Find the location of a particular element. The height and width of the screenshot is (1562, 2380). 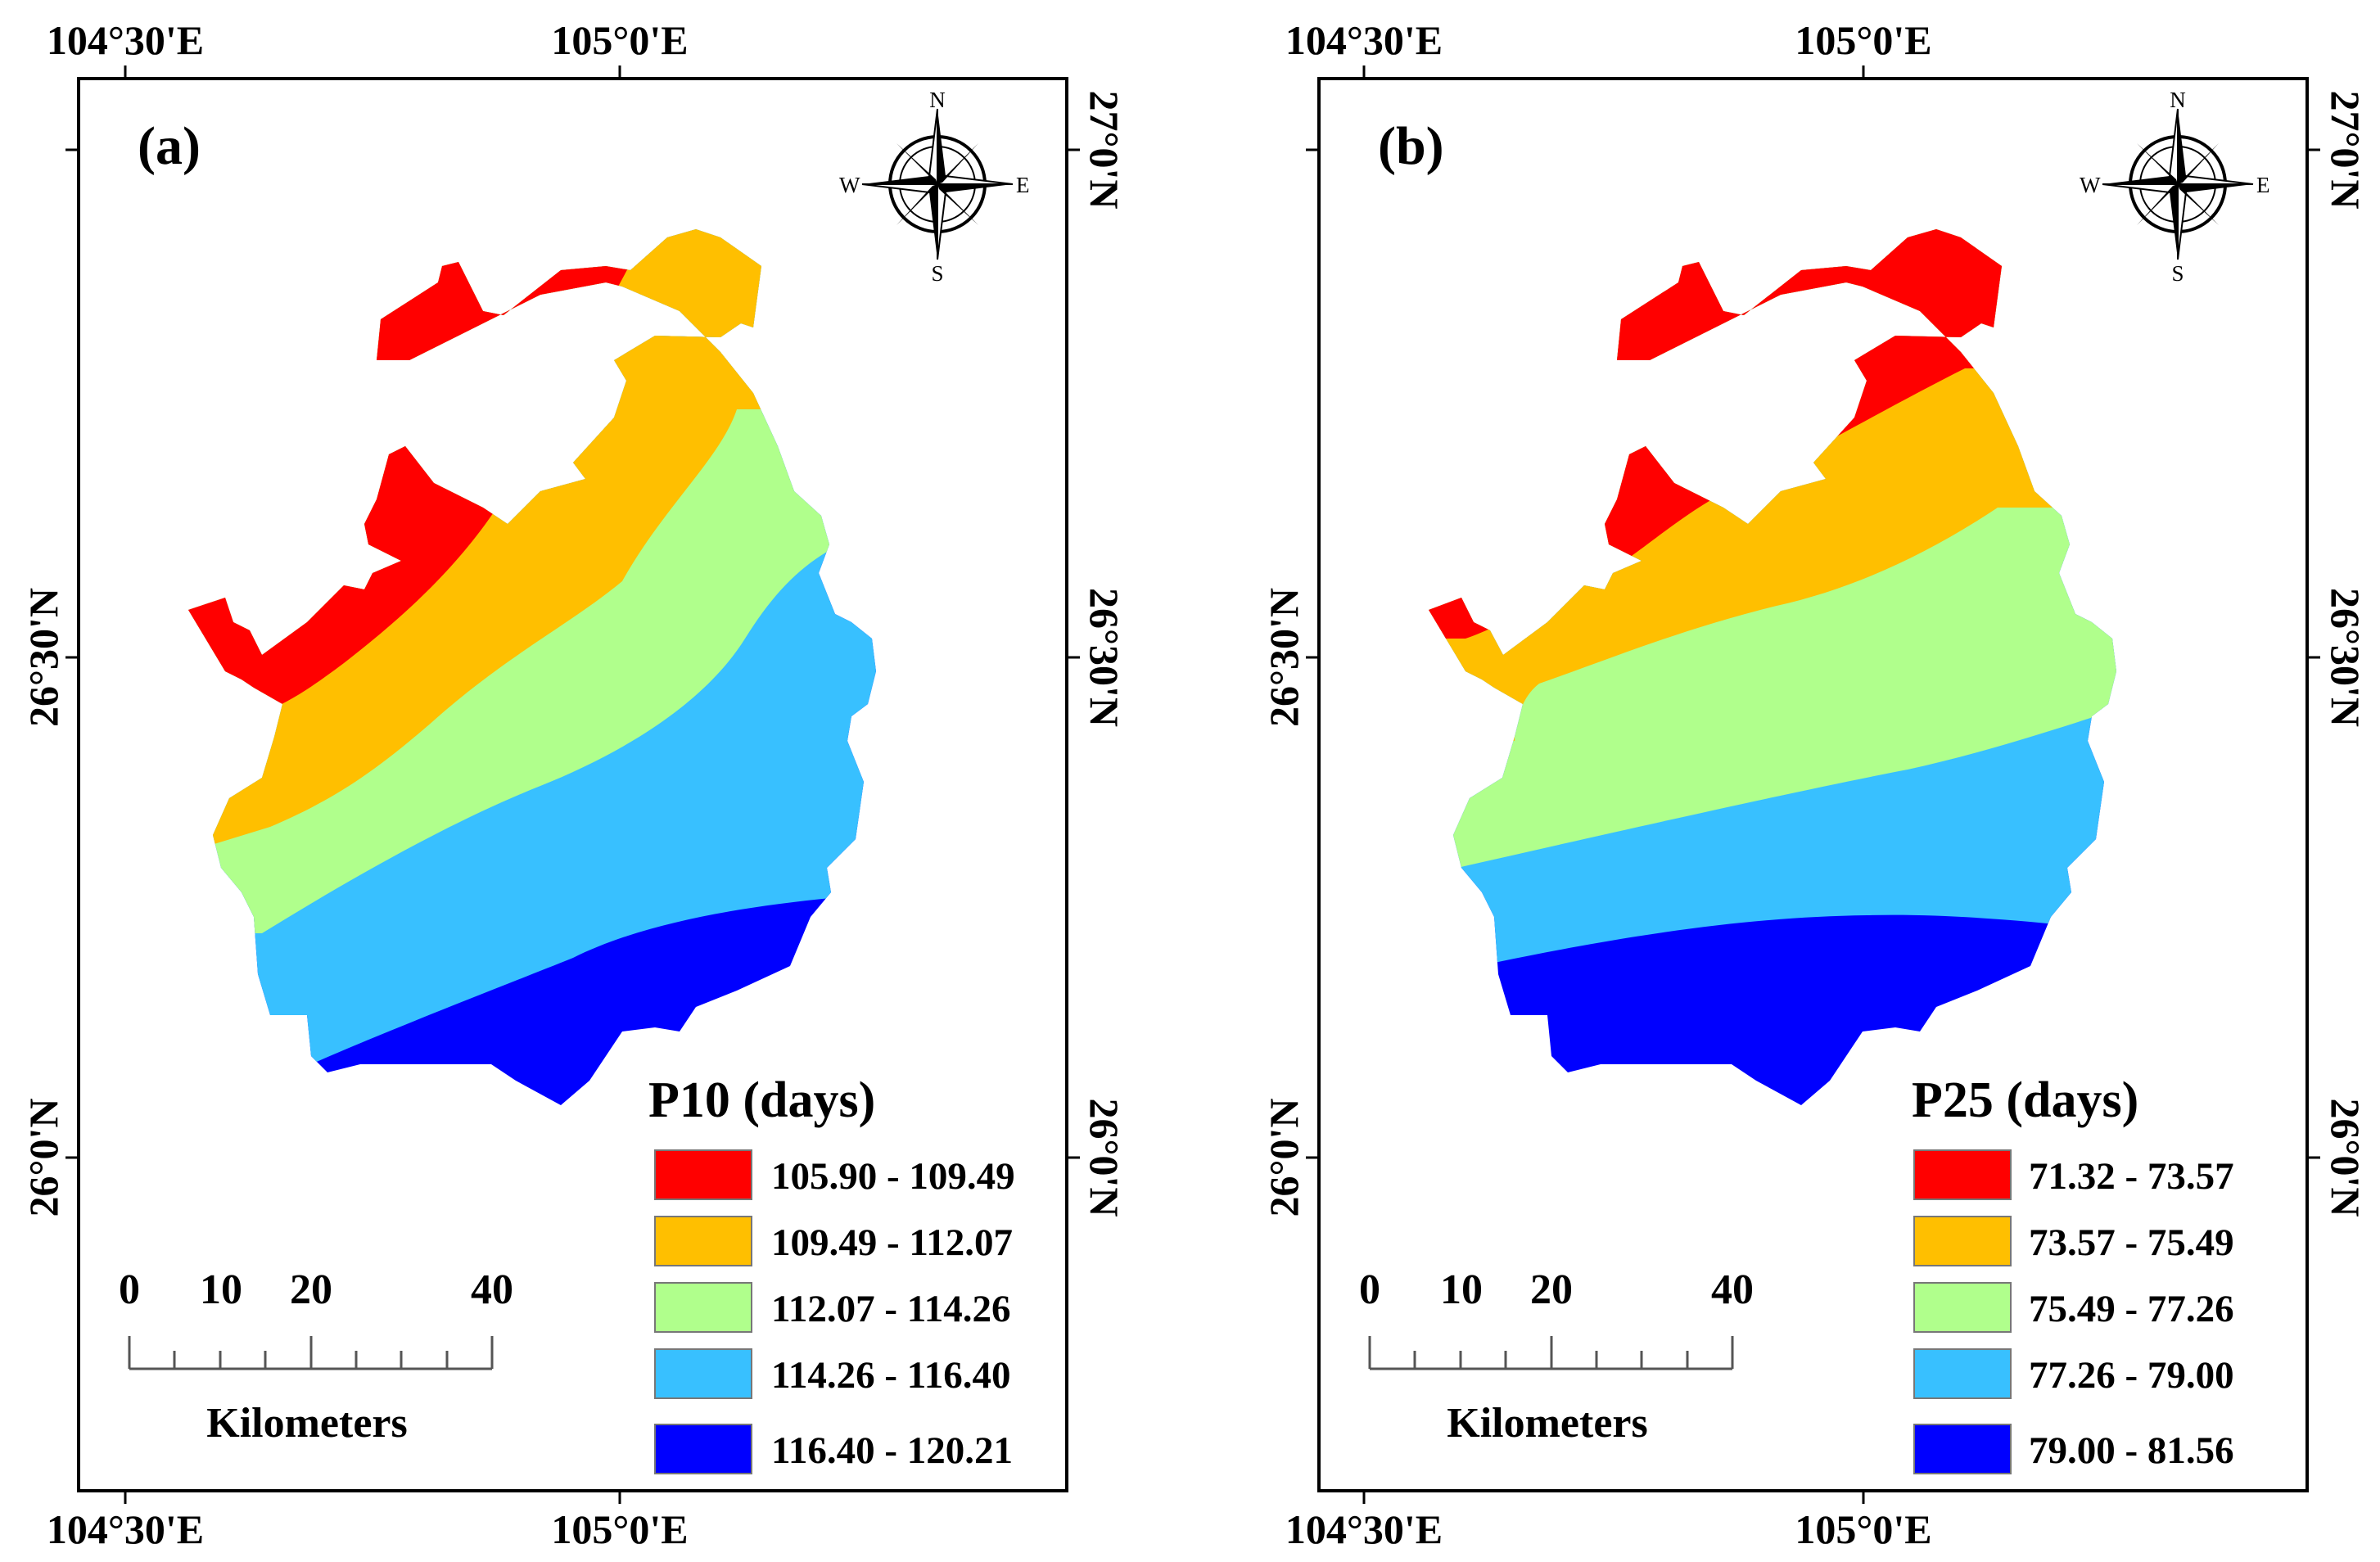

legend-label-3: 112.07 - 114.26 is located at coordinates (890, 1309).